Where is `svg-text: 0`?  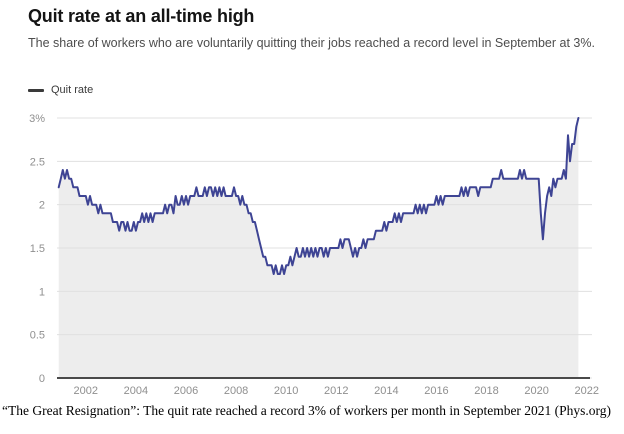
svg-text: 0 is located at coordinates (42, 379).